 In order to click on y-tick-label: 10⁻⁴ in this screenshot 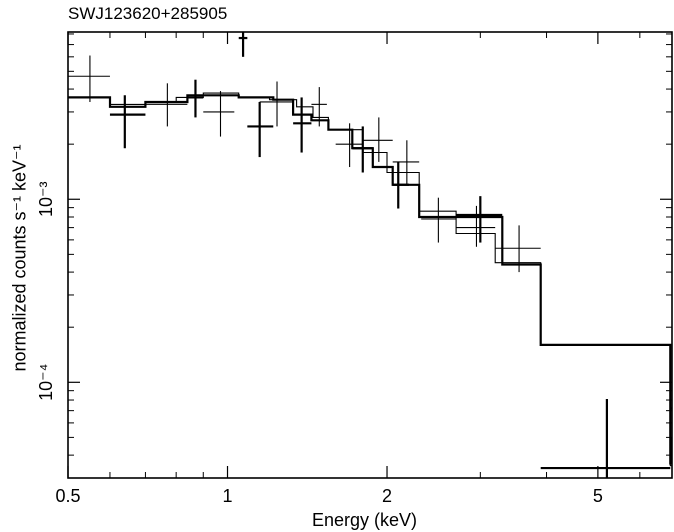, I will do `click(46, 382)`.